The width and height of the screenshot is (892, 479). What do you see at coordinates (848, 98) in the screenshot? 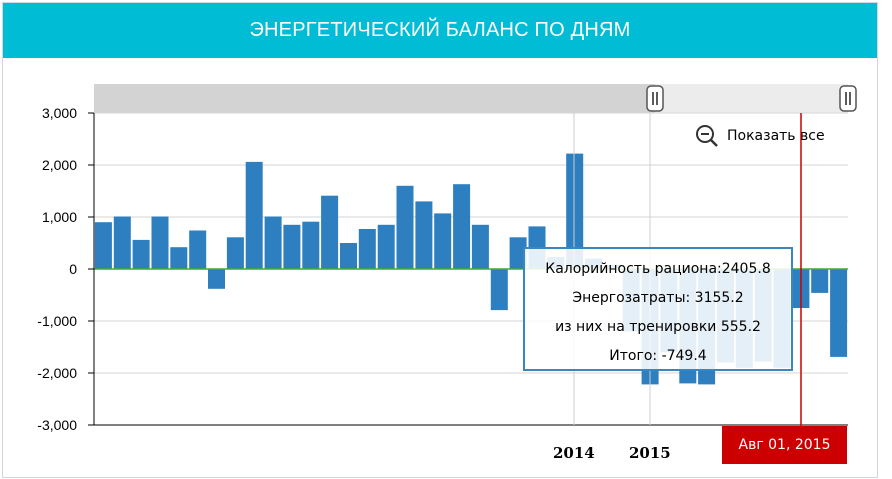
I see `scrollbar-right-handle` at bounding box center [848, 98].